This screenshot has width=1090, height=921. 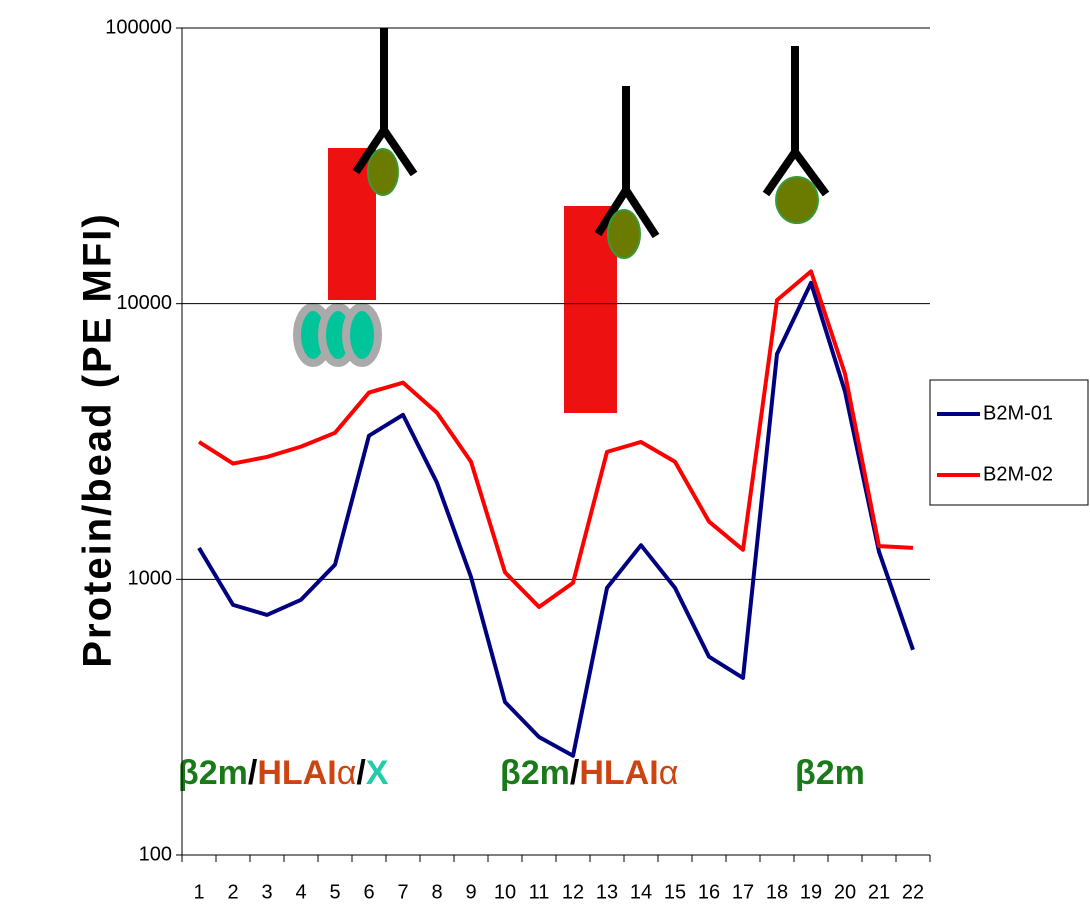 I want to click on legend-label: B2M-01, so click(x=1018, y=413).